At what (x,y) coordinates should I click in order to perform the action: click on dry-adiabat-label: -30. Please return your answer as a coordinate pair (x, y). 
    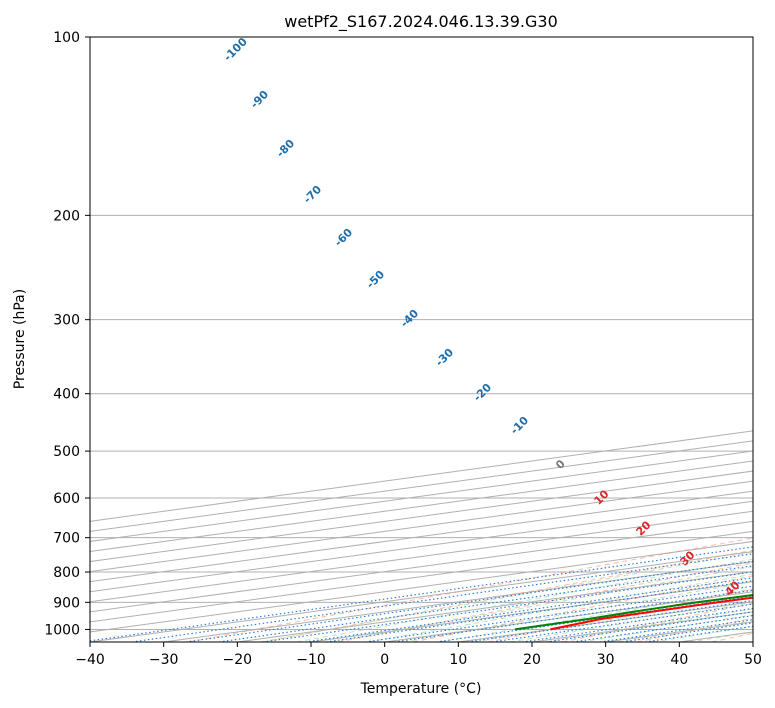
    Looking at the image, I should click on (444, 357).